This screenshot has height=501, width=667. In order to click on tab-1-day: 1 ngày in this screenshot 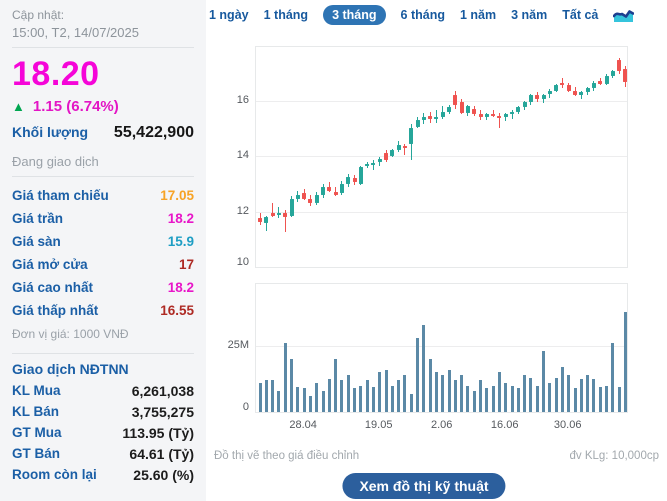, I will do `click(229, 15)`.